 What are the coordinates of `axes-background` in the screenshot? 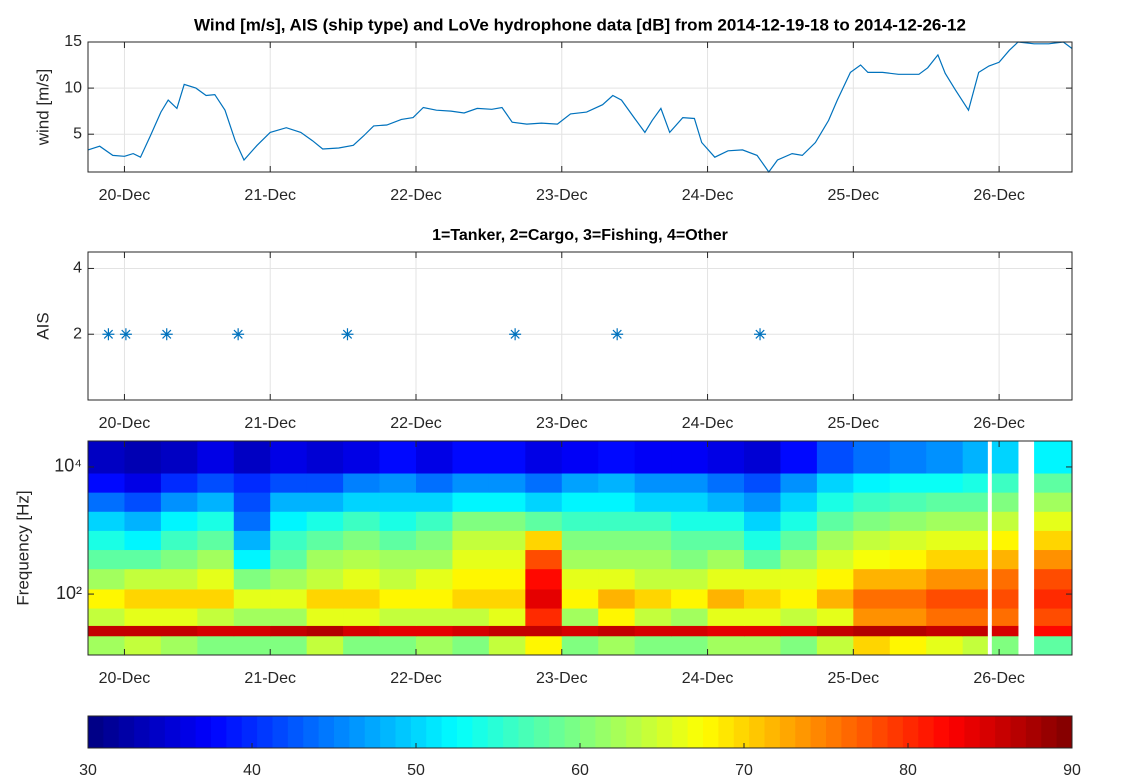 It's located at (580, 107).